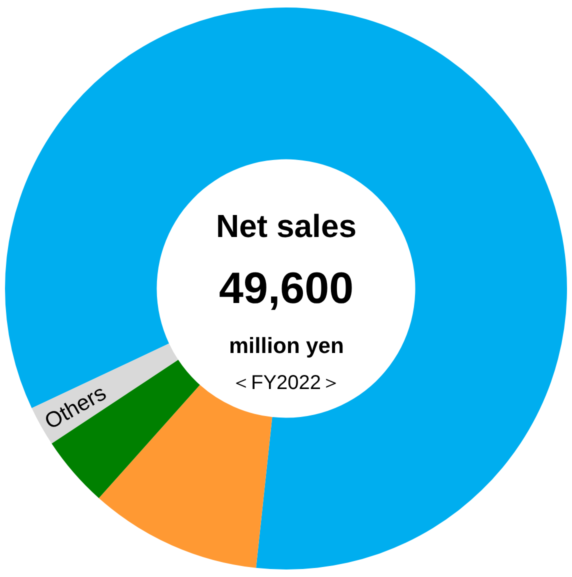  I want to click on text: 49,600, so click(286, 288).